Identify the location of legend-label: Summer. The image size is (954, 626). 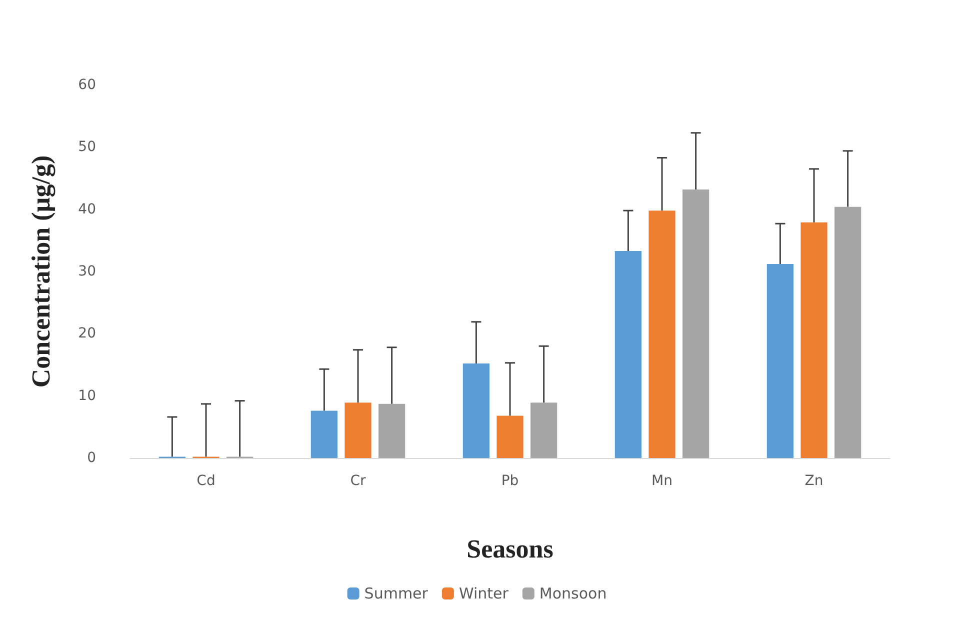
(396, 593).